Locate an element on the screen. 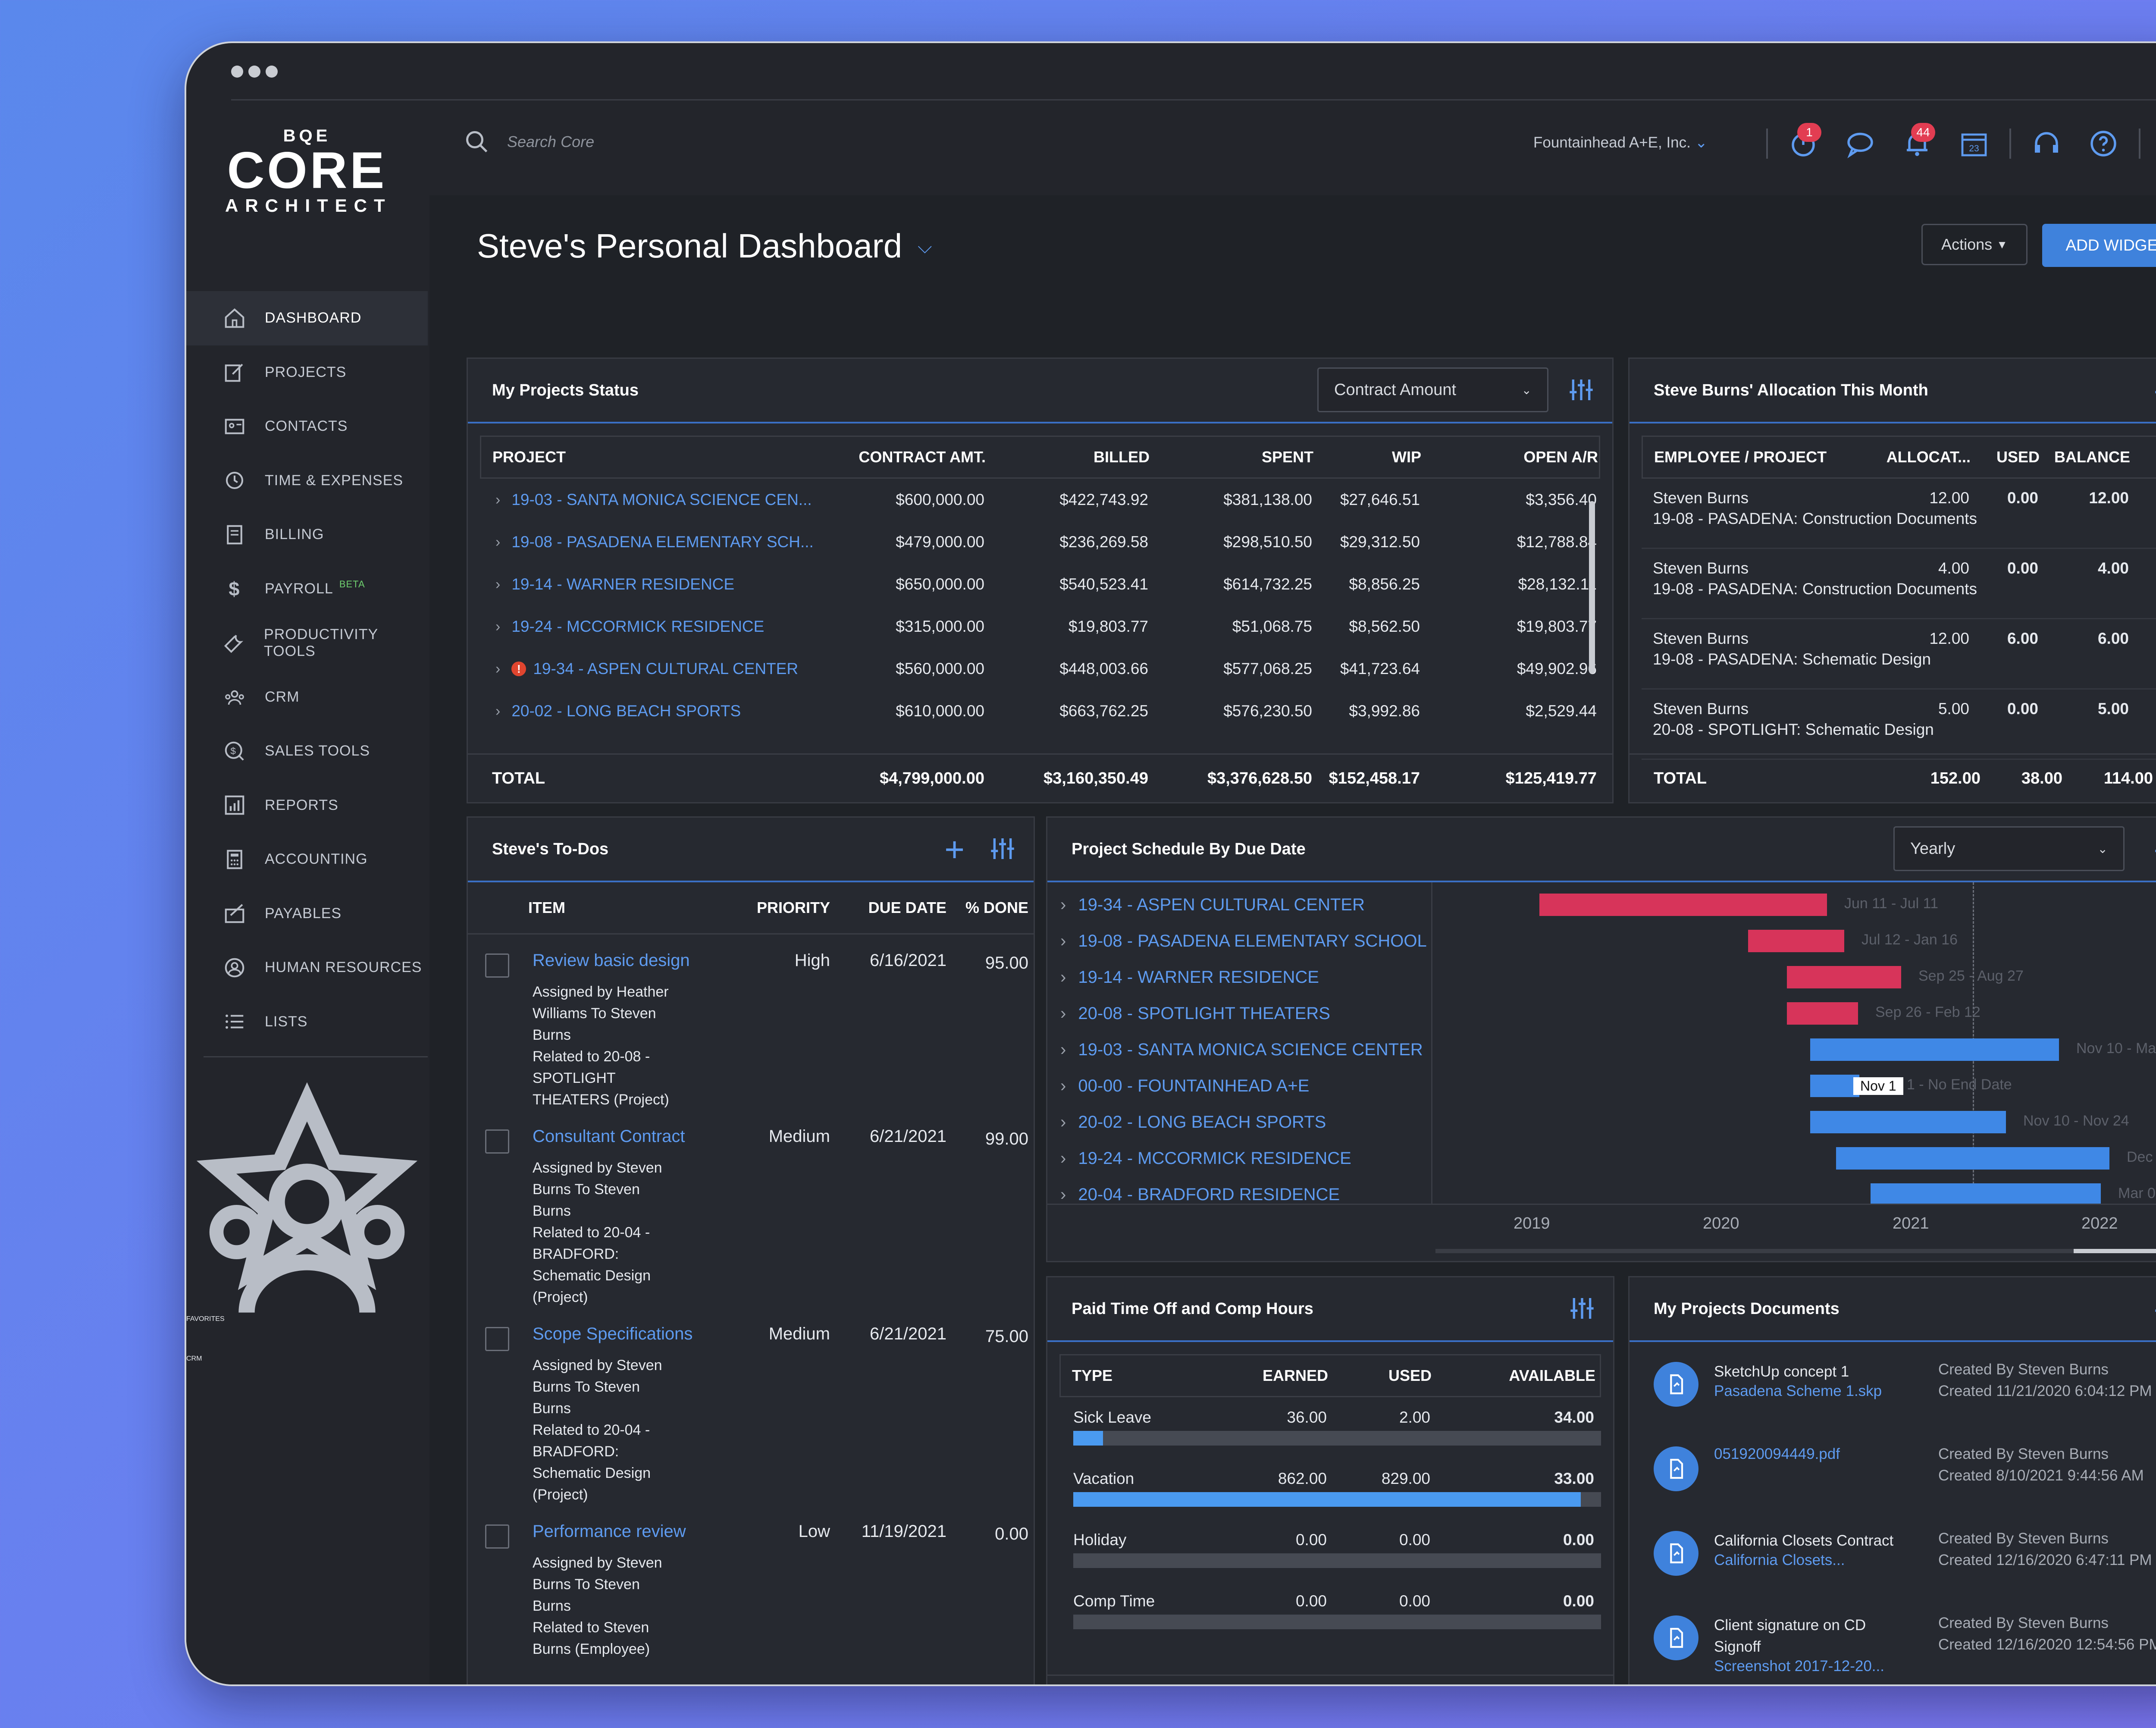 This screenshot has height=1728, width=2156. sidebar-item-accounting: ACCOUNTING is located at coordinates (307, 859).